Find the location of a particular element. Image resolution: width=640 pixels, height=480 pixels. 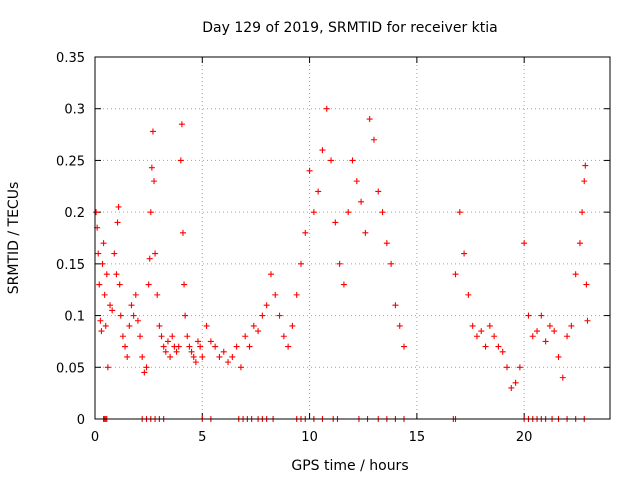

y-tick-label: 0.3 is located at coordinates (74, 110).